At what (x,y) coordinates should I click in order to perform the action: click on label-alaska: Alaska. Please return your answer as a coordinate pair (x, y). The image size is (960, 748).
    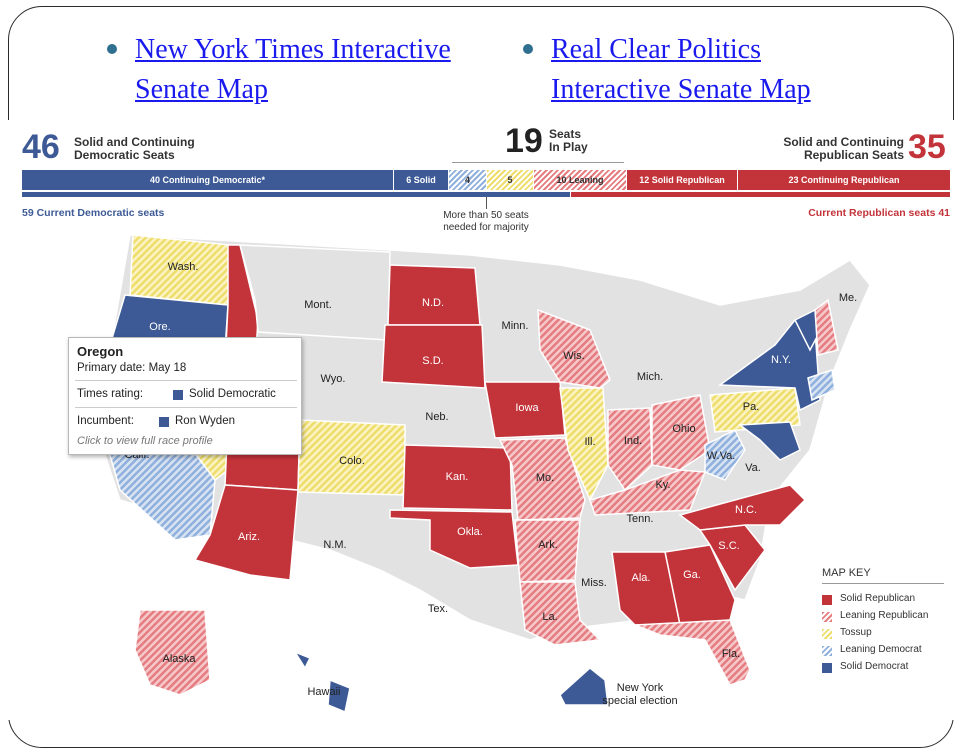
    Looking at the image, I should click on (179, 659).